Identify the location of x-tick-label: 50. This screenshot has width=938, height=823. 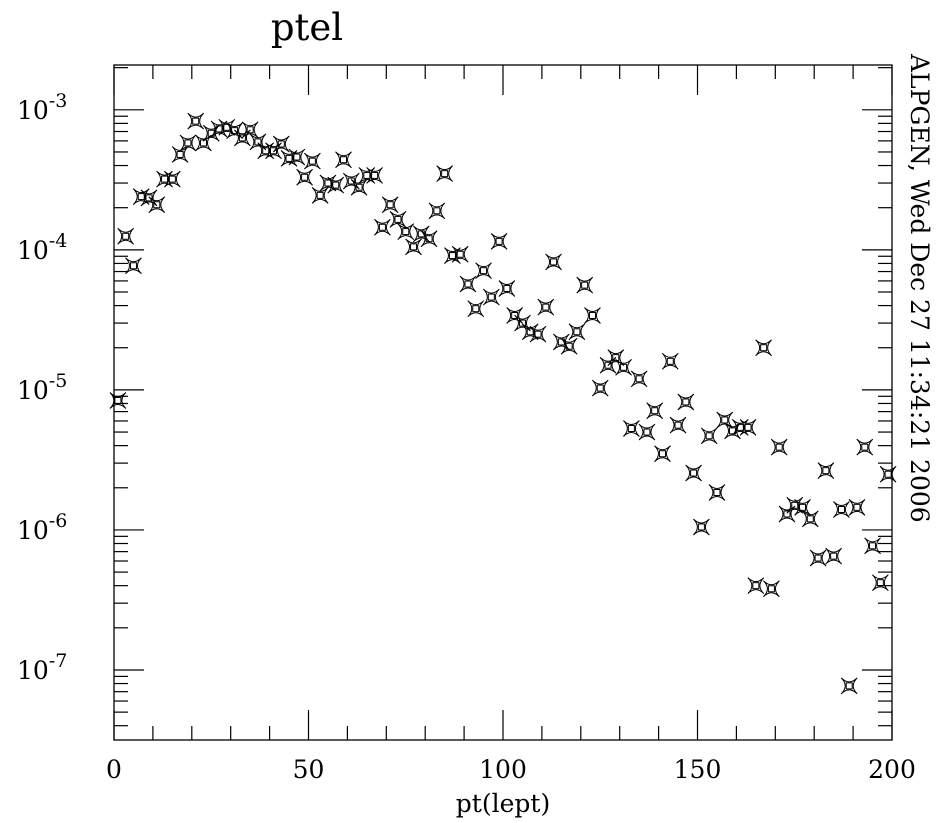
(309, 769).